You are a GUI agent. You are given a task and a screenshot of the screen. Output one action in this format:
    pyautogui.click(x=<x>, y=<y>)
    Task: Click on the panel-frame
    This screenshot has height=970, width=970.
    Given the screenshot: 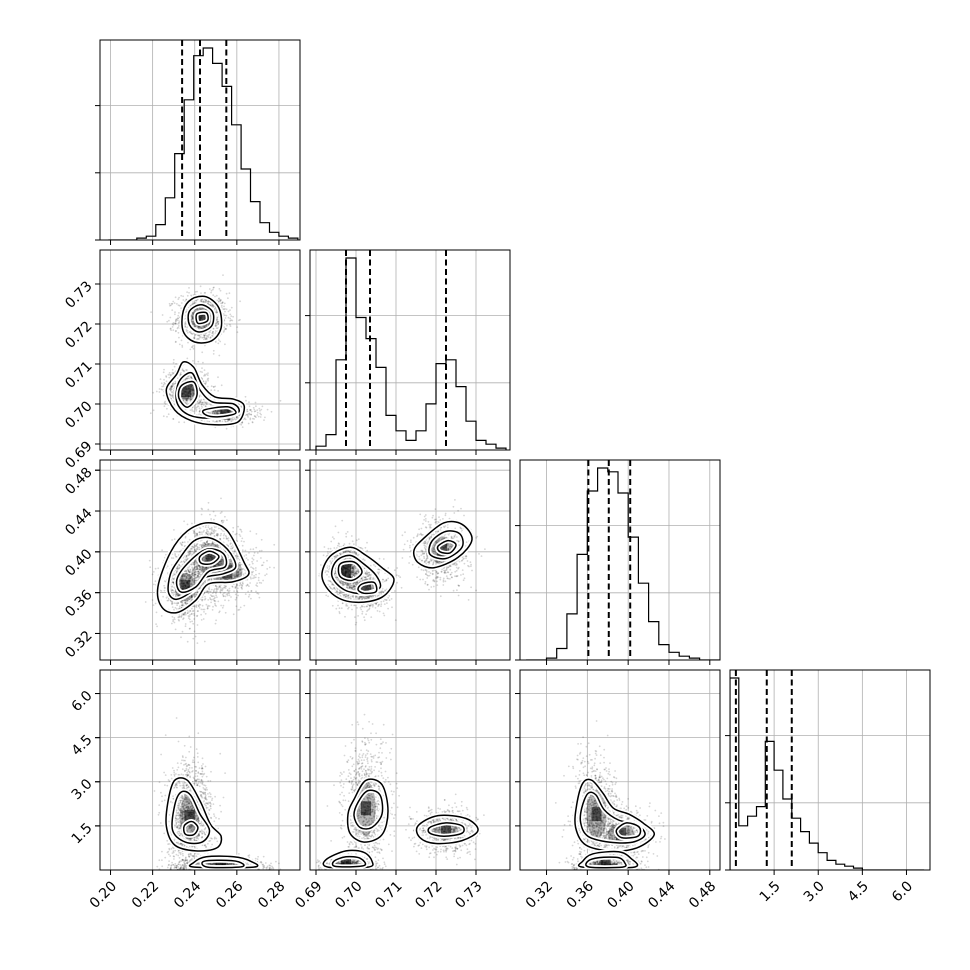 What is the action you would take?
    pyautogui.click(x=830, y=770)
    